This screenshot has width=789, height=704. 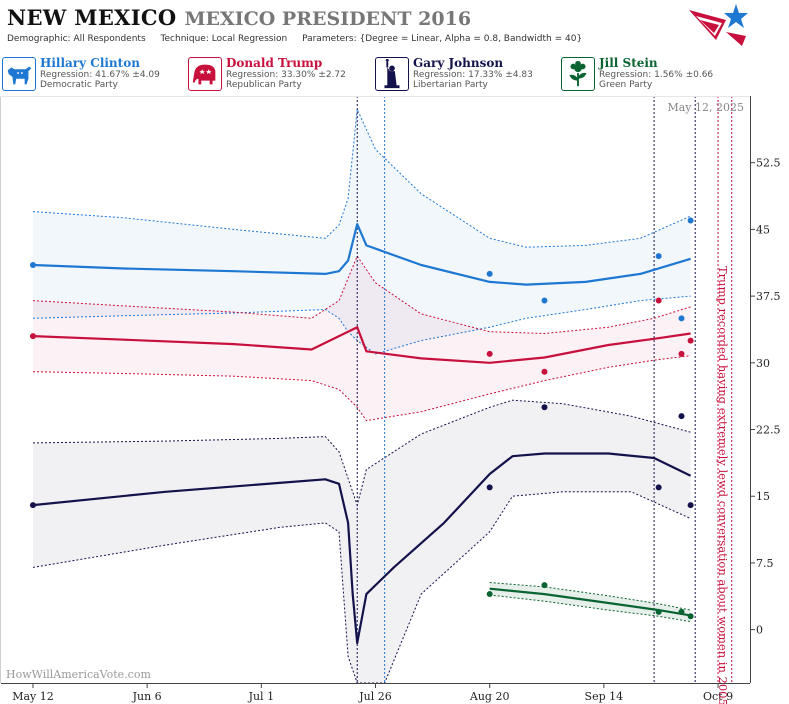 I want to click on y-tick-label: 45, so click(x=763, y=229).